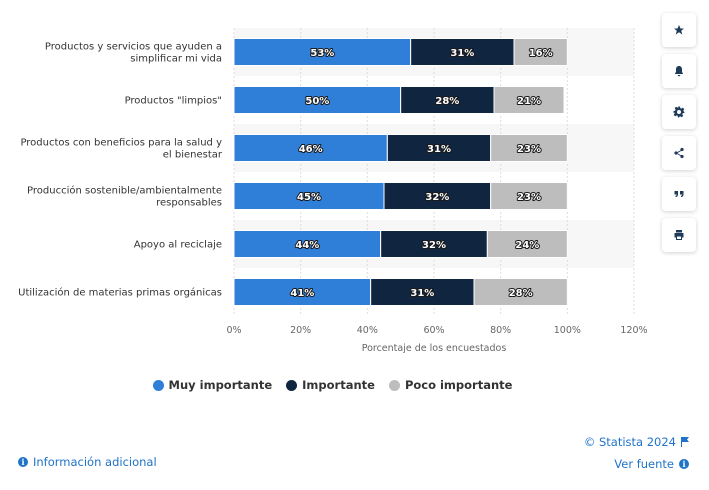 Image resolution: width=709 pixels, height=490 pixels. Describe the element at coordinates (458, 385) in the screenshot. I see `legend-label: Poco importante` at that location.